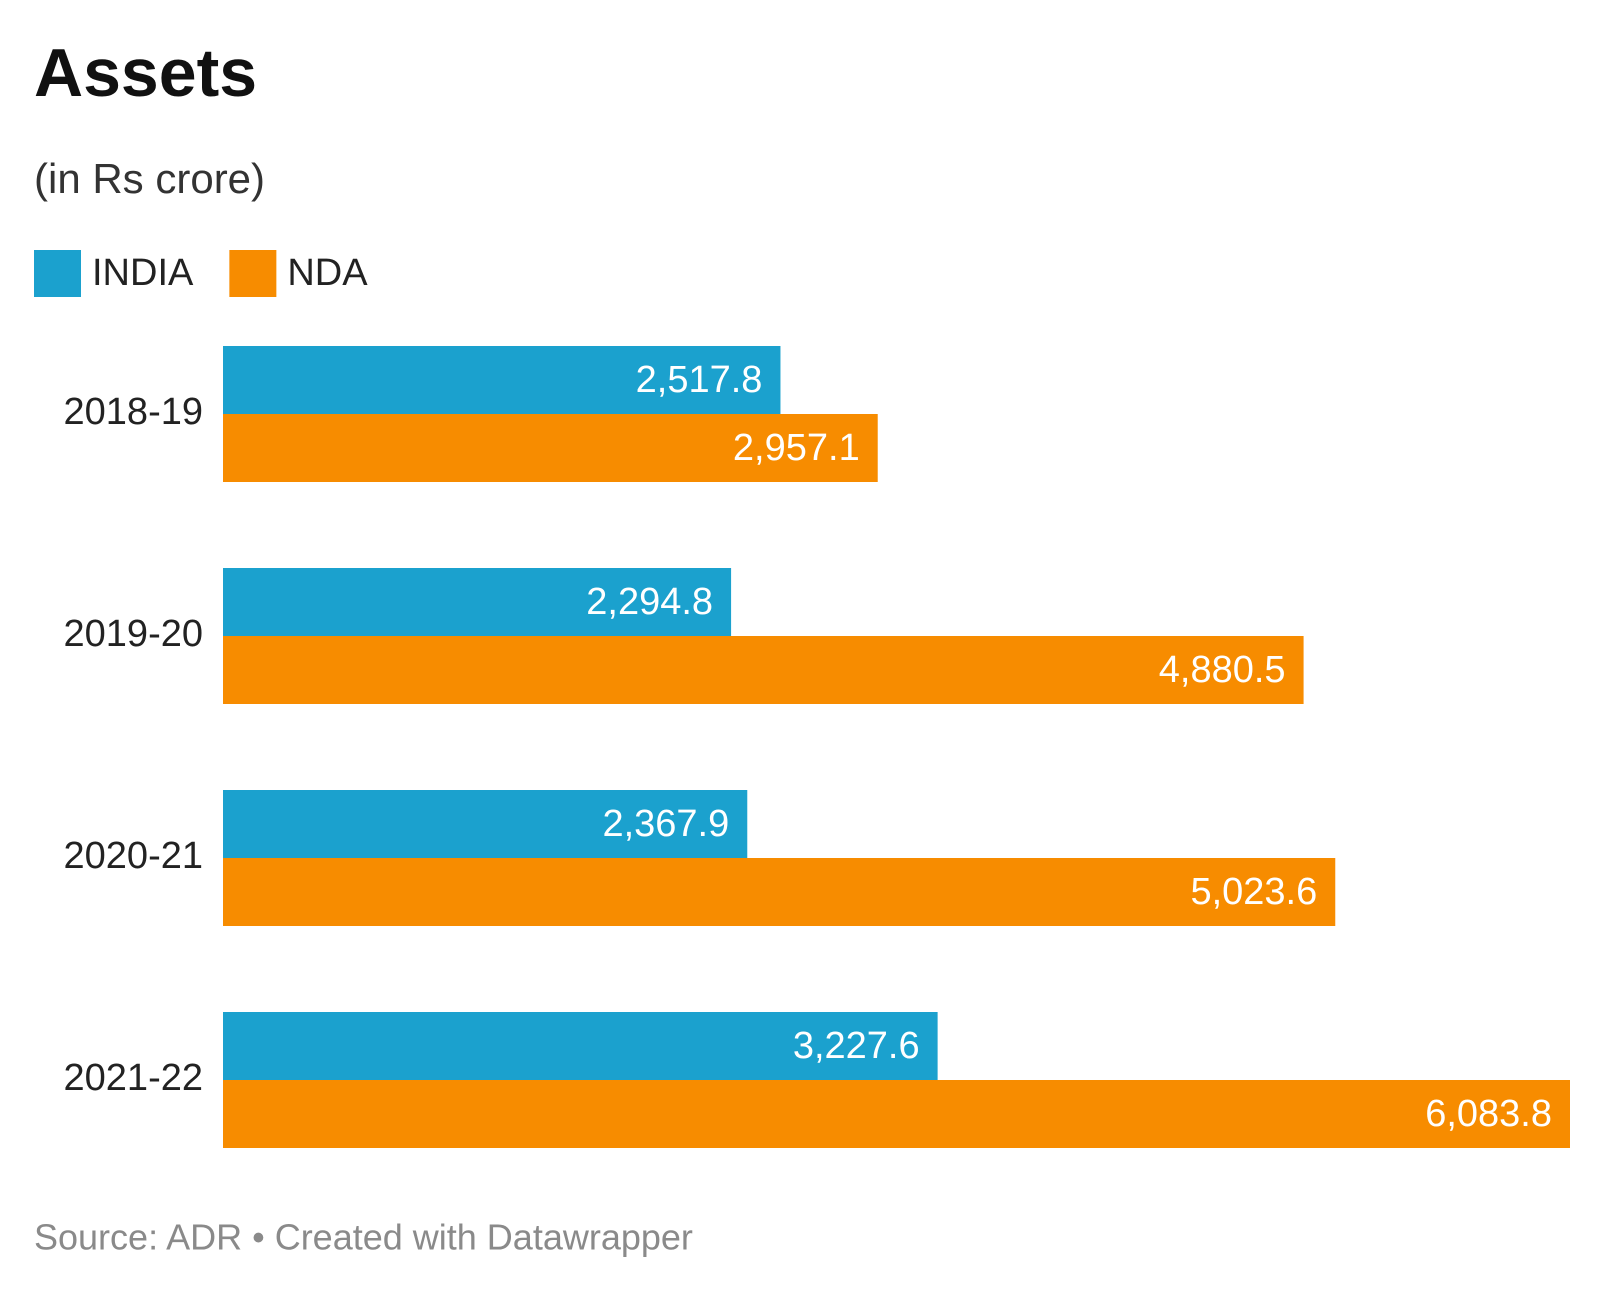  What do you see at coordinates (796, 448) in the screenshot?
I see `data-label: 2,957.1` at bounding box center [796, 448].